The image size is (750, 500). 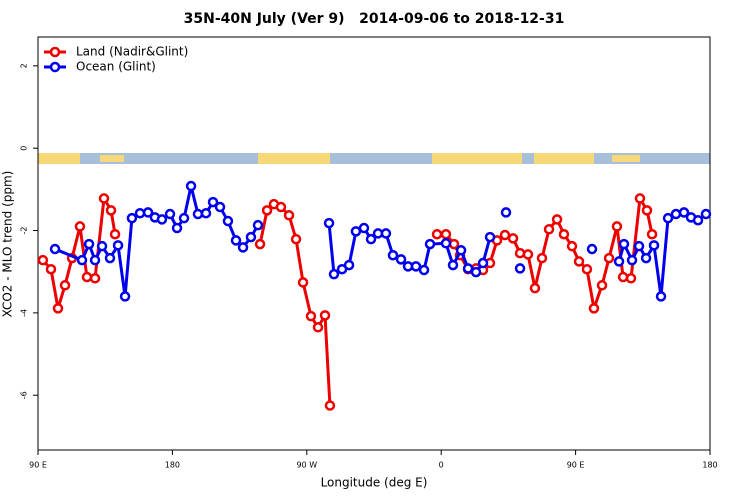 What do you see at coordinates (24, 148) in the screenshot?
I see `y-tick-label: 0` at bounding box center [24, 148].